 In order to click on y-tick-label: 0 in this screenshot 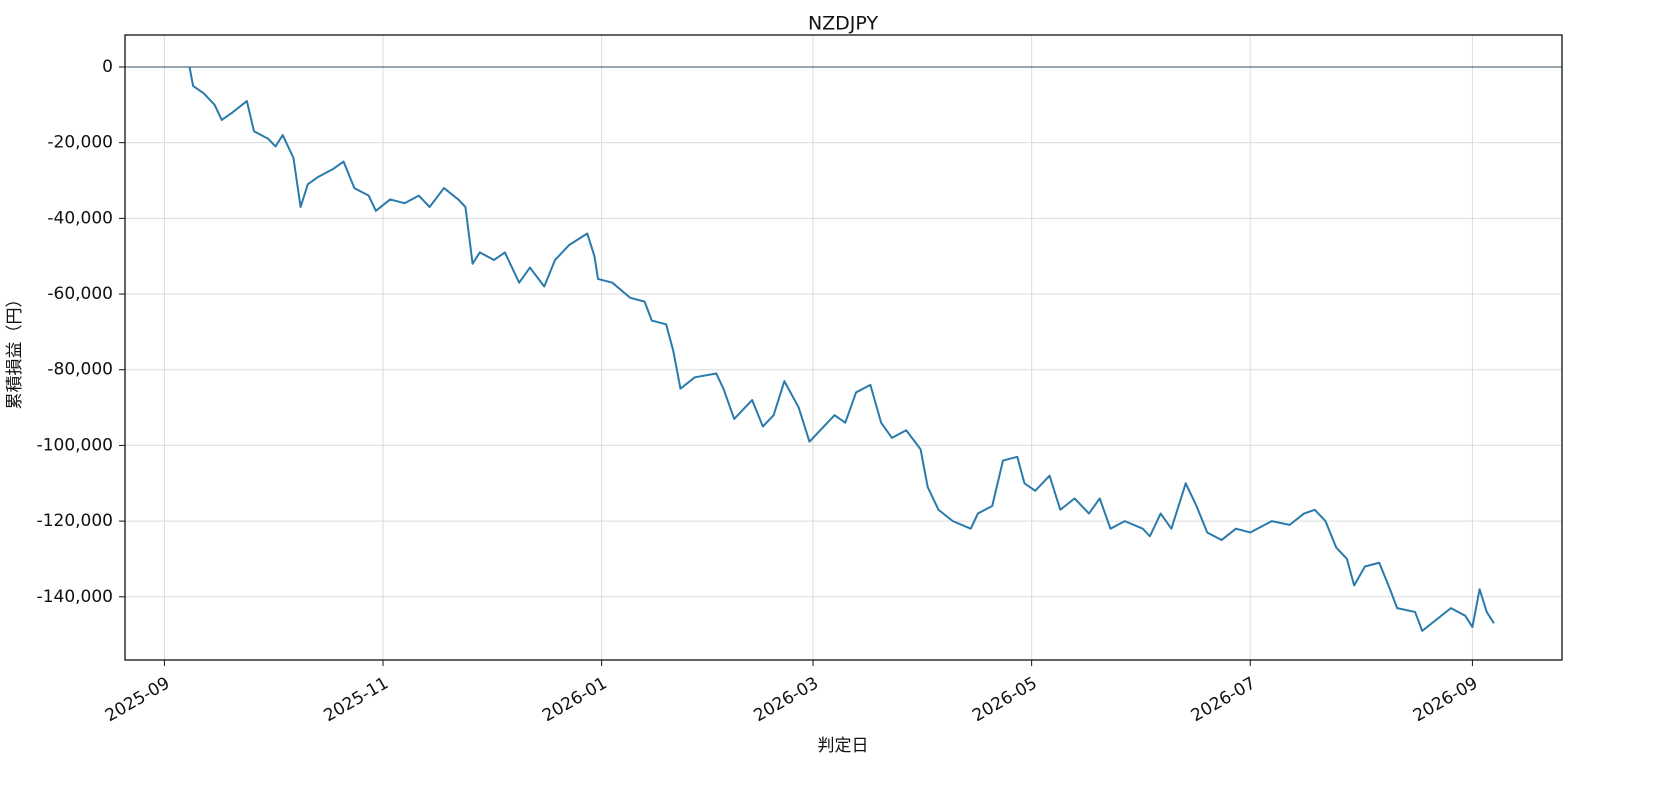, I will do `click(107, 67)`.